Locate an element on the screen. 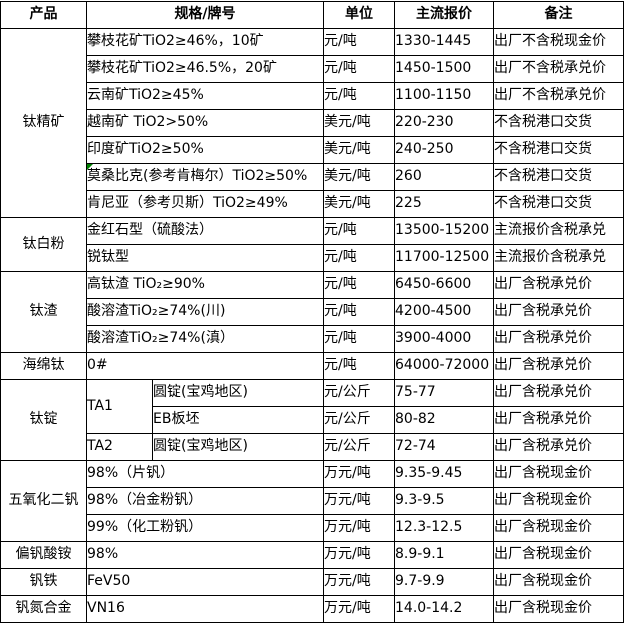  cell-spec: 金红石型（硫酸法） is located at coordinates (205, 231).